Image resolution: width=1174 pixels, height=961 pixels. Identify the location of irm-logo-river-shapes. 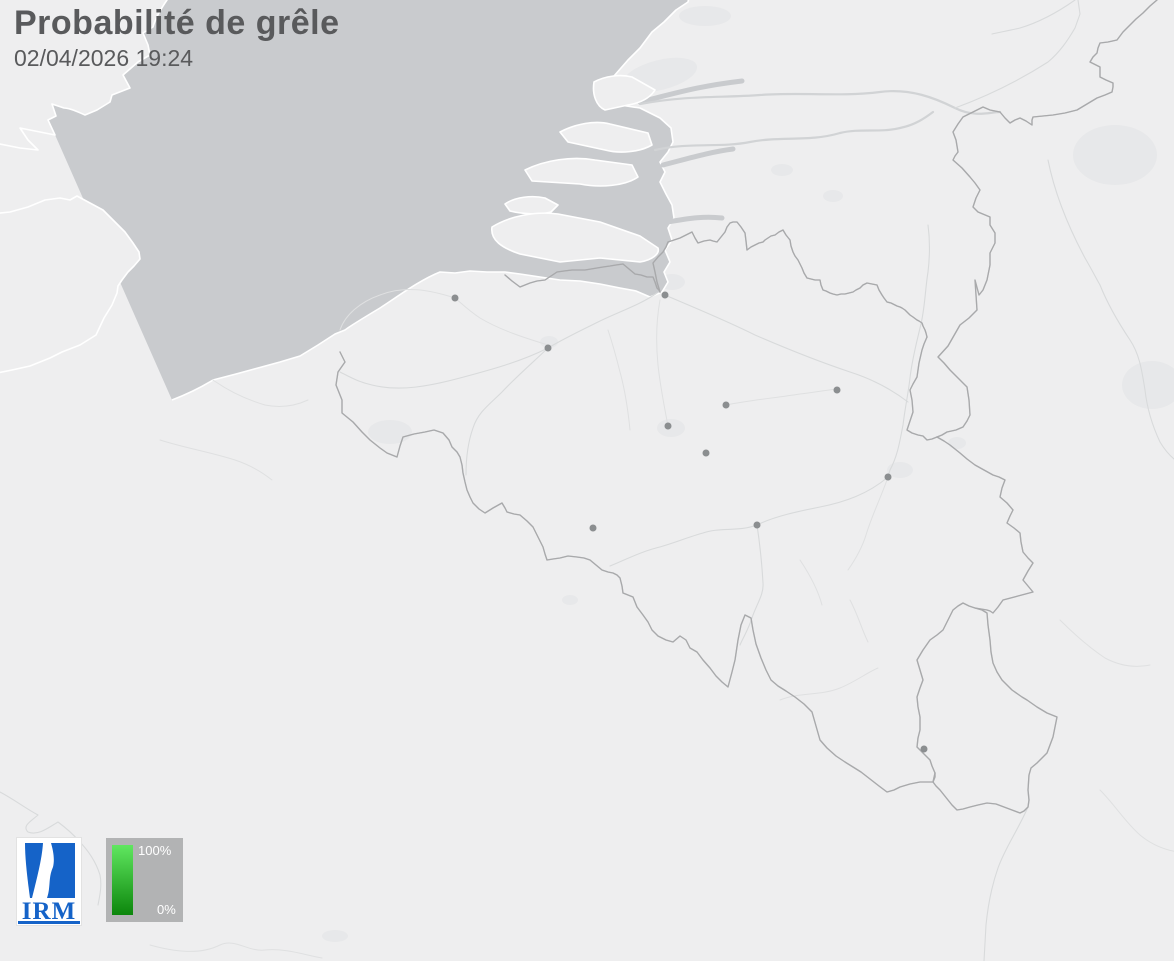
(50, 870).